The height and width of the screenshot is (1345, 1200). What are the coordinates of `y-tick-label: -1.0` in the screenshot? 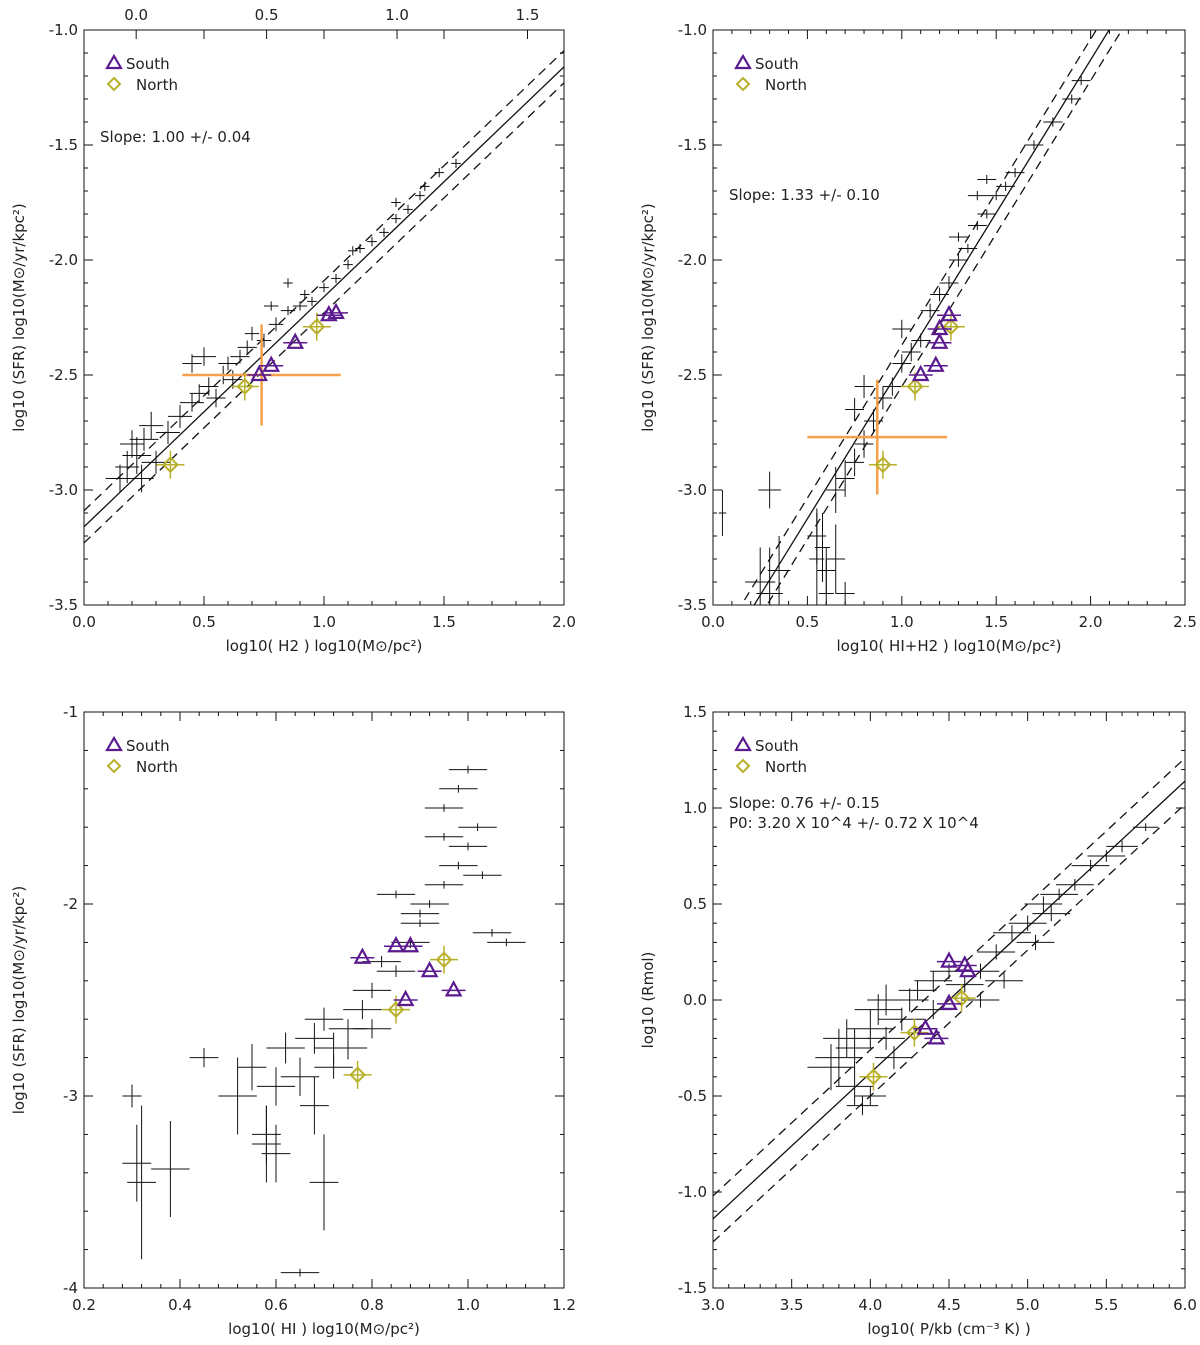 It's located at (63, 30).